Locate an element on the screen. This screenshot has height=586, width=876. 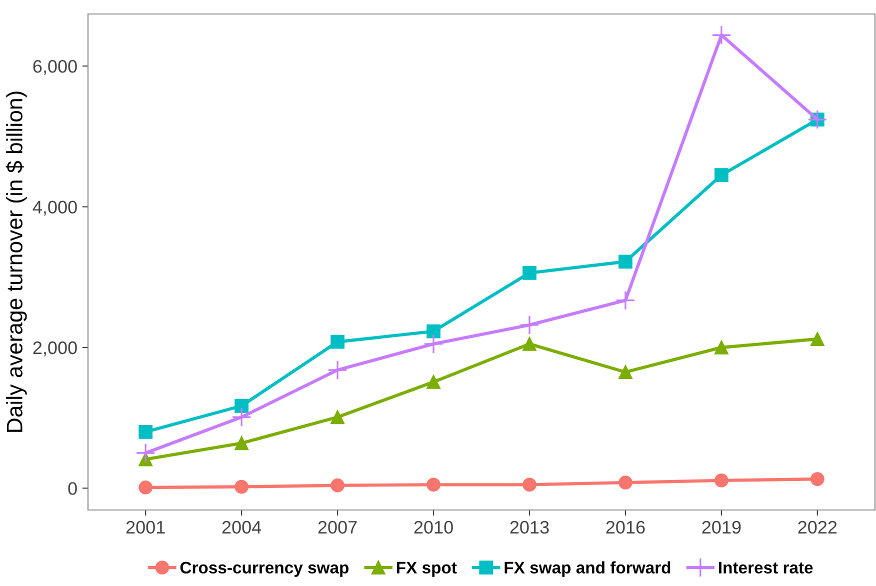
legend-label: Interest rate is located at coordinates (766, 568).